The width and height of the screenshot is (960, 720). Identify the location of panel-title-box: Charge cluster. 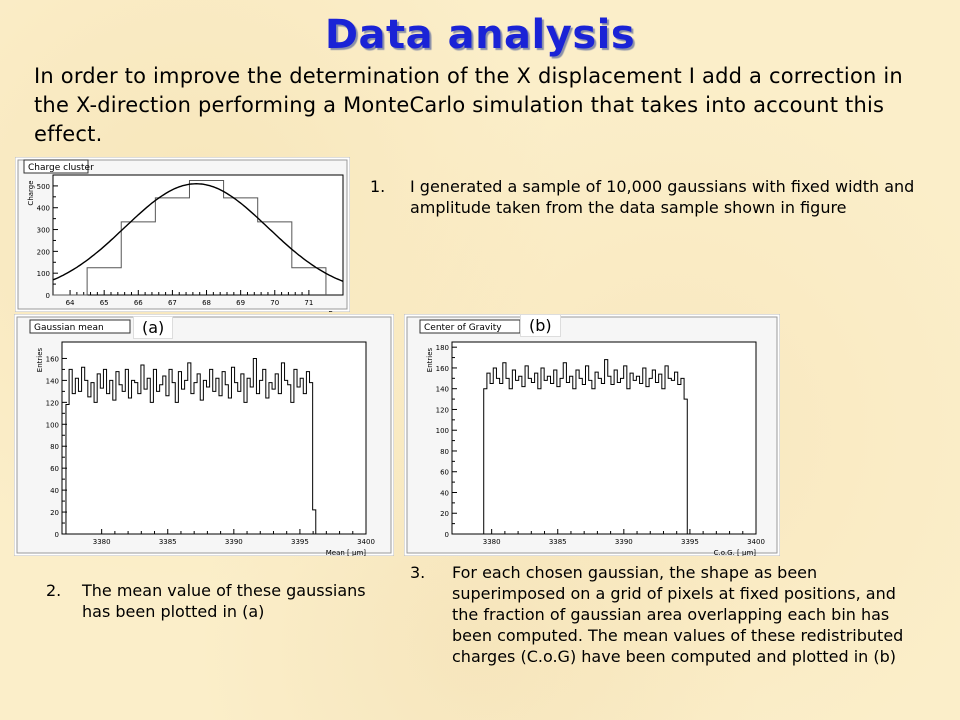
(58, 166).